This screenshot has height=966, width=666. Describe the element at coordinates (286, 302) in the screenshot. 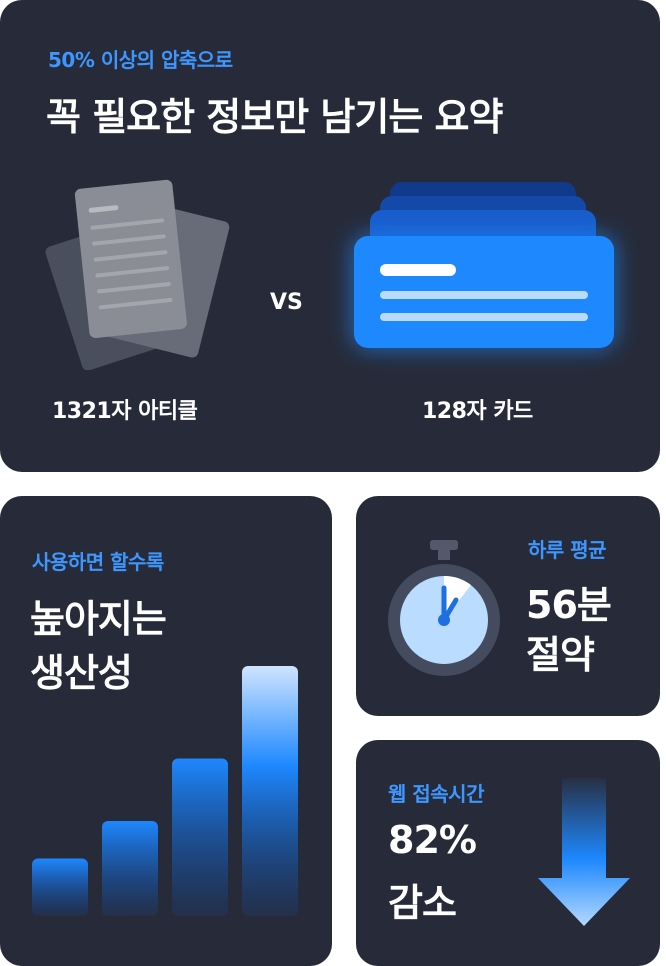

I see `vs-label: VS` at that location.